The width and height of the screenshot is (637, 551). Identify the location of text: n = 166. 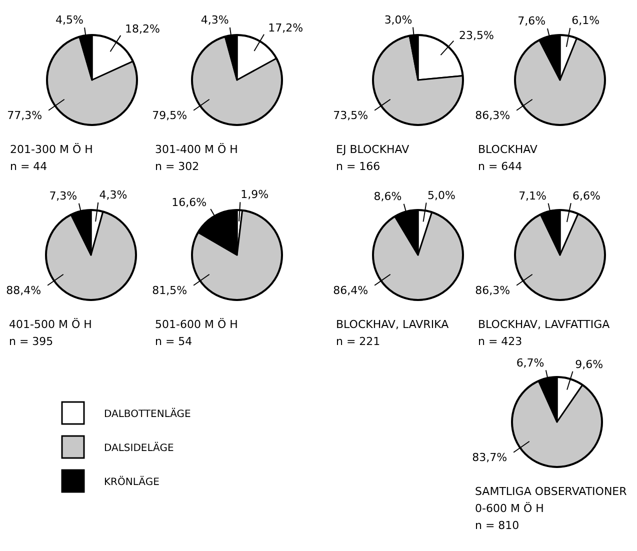
(358, 166).